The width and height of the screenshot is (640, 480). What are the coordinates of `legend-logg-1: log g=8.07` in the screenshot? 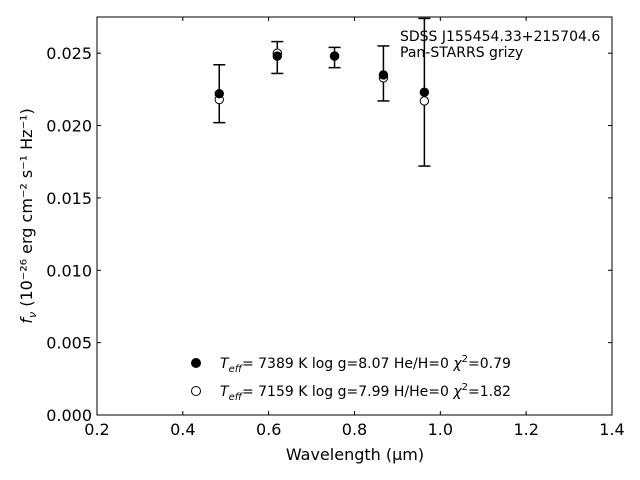 It's located at (351, 364).